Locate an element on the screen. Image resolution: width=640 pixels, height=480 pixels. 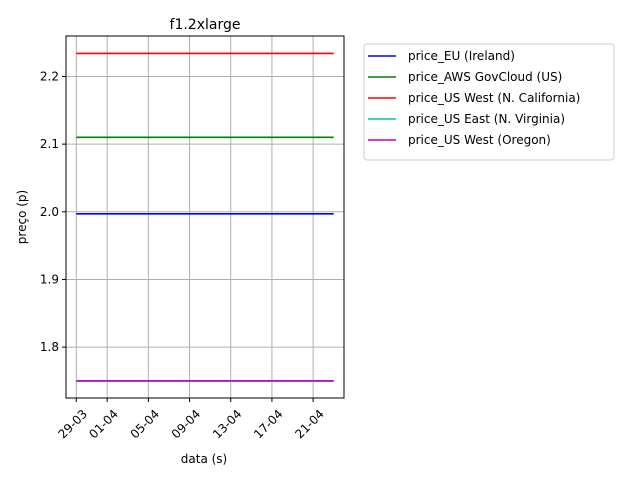
y-tick-label: 2.1 is located at coordinates (49, 144).